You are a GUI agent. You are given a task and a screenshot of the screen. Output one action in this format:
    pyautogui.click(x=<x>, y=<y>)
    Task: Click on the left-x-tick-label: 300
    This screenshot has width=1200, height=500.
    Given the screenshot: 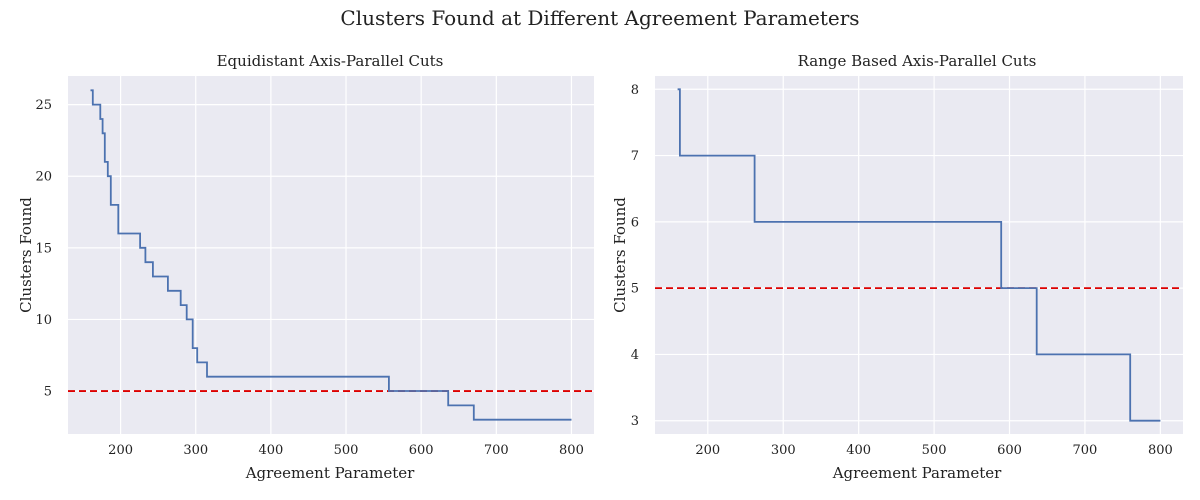 What is the action you would take?
    pyautogui.click(x=195, y=450)
    